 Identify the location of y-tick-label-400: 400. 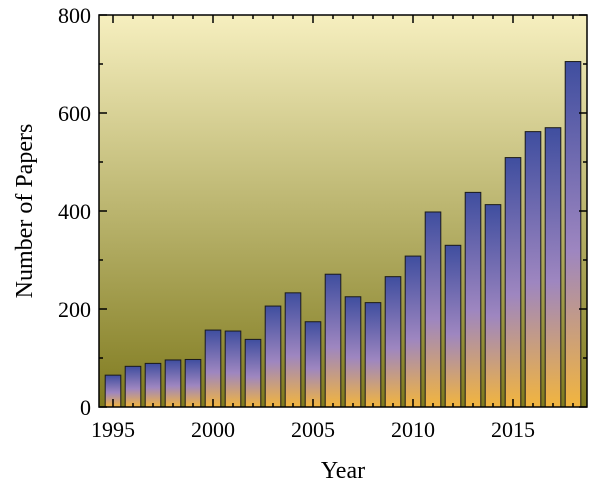
(74, 211).